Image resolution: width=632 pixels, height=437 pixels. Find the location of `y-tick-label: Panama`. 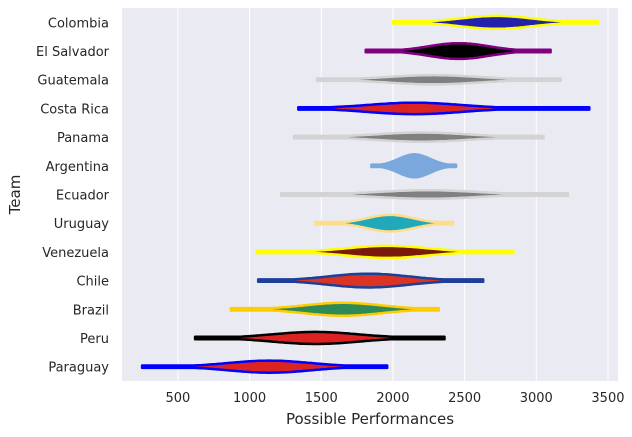

y-tick-label: Panama is located at coordinates (83, 138).